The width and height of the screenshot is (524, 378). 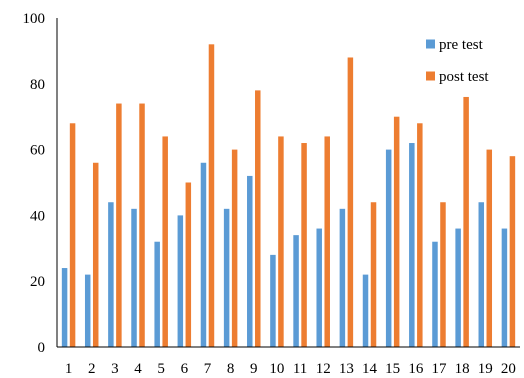 I want to click on x-tick-label: 4, so click(x=138, y=369).